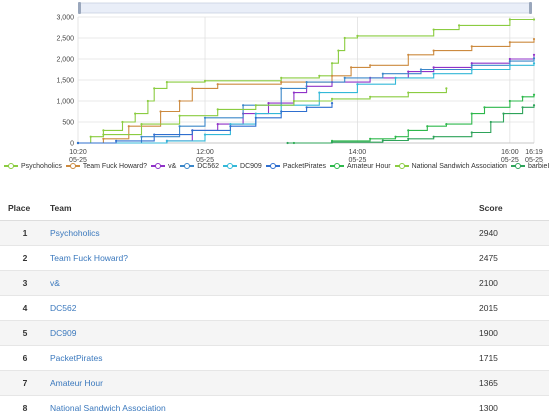 The width and height of the screenshot is (549, 420). Describe the element at coordinates (76, 358) in the screenshot. I see `team-link: PacketPirates` at that location.